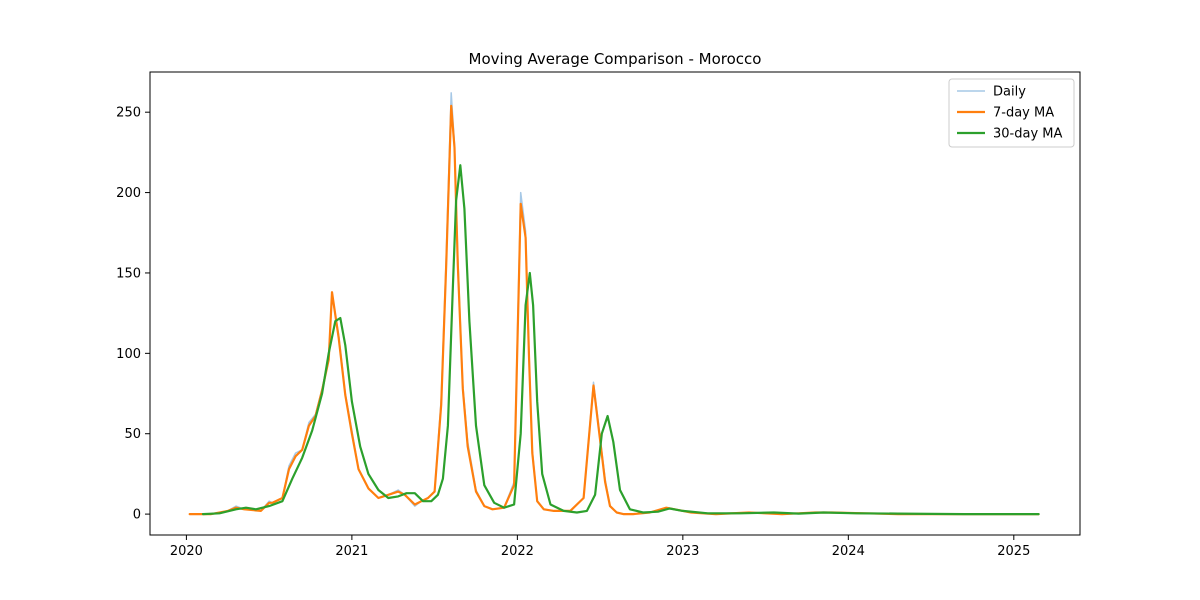  Describe the element at coordinates (1013, 551) in the screenshot. I see `x-tick-label: 2025` at that location.